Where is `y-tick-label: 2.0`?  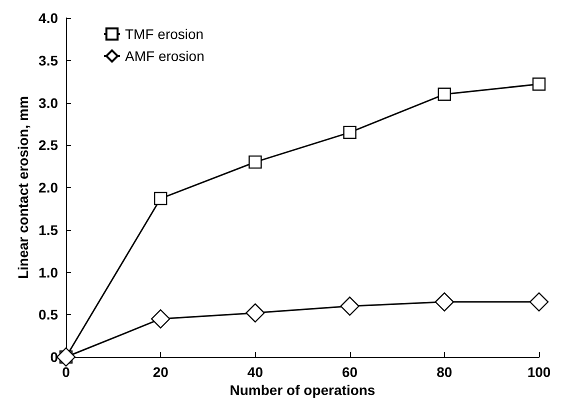 y-tick-label: 2.0 is located at coordinates (48, 188).